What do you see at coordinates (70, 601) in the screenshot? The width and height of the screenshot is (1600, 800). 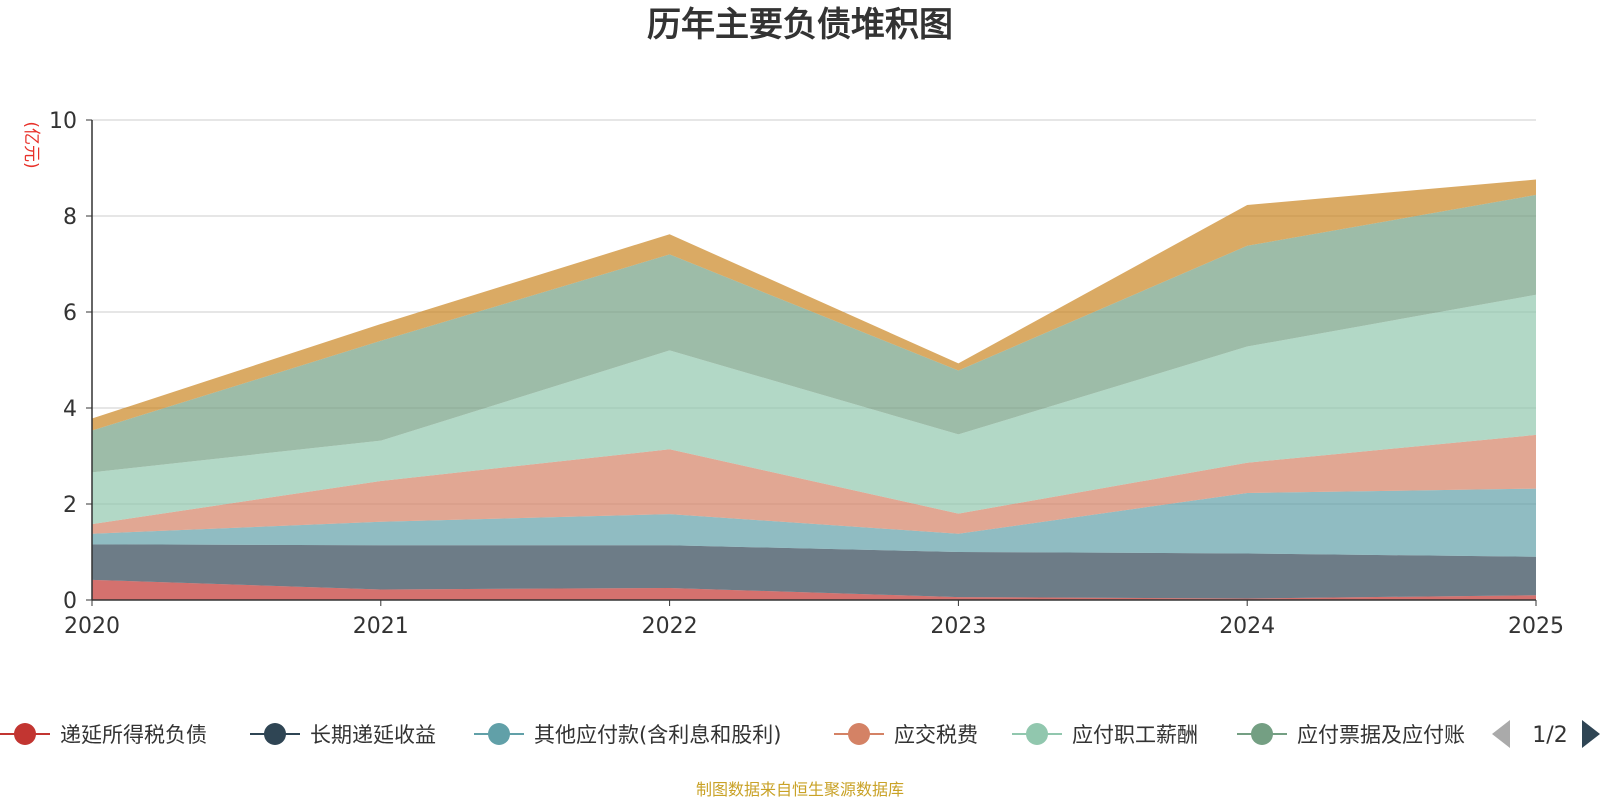 I see `y-tick-label: 0` at bounding box center [70, 601].